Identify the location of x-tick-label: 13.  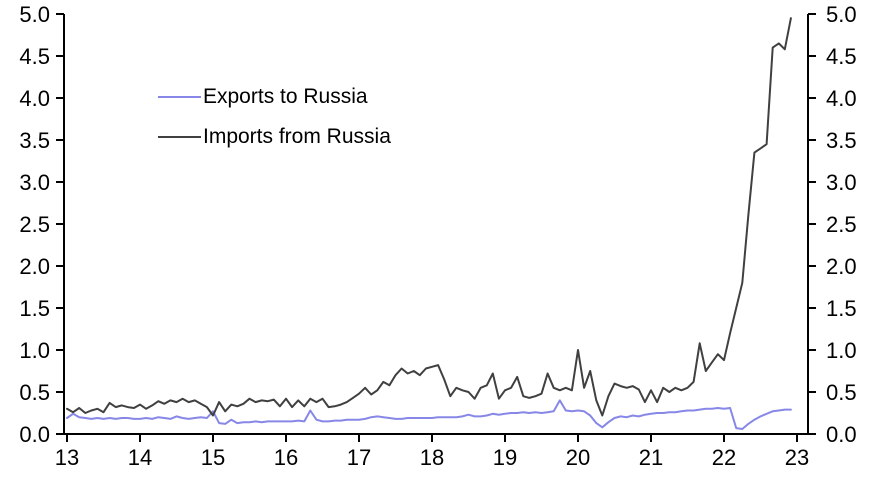
(67, 457).